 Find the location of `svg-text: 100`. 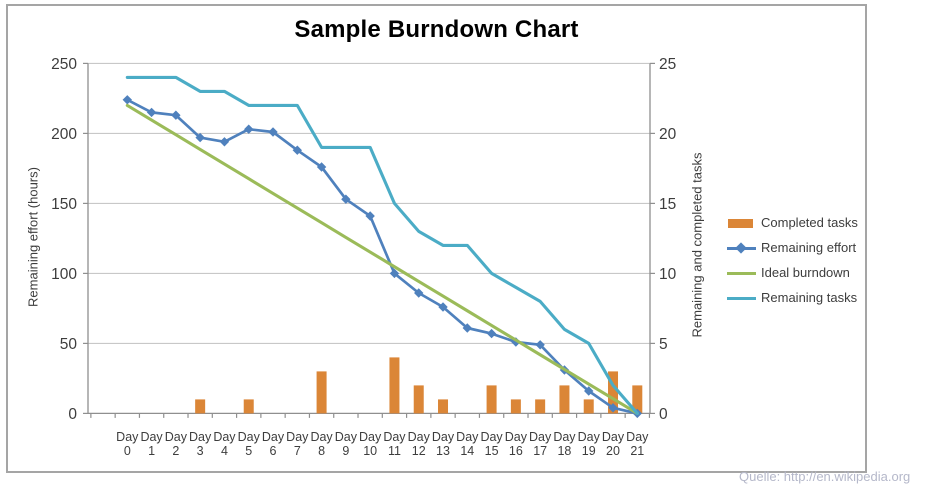

svg-text: 100 is located at coordinates (64, 274).